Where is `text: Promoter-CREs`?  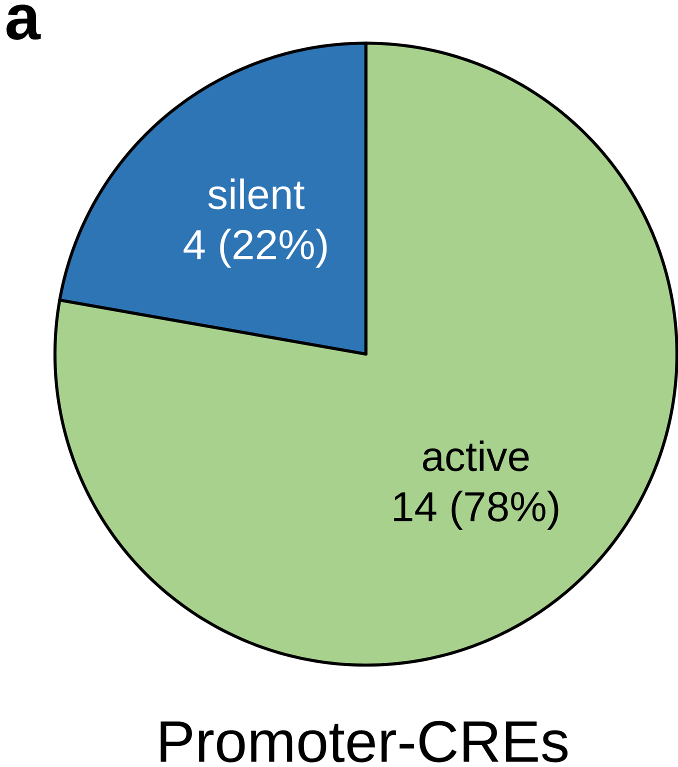
text: Promoter-CREs is located at coordinates (364, 741).